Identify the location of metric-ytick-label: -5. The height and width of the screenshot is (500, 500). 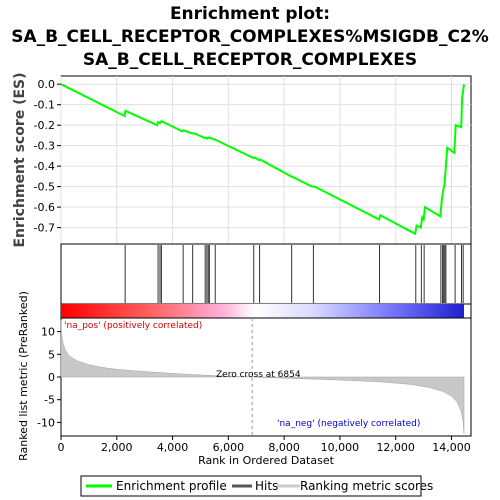
(49, 400).